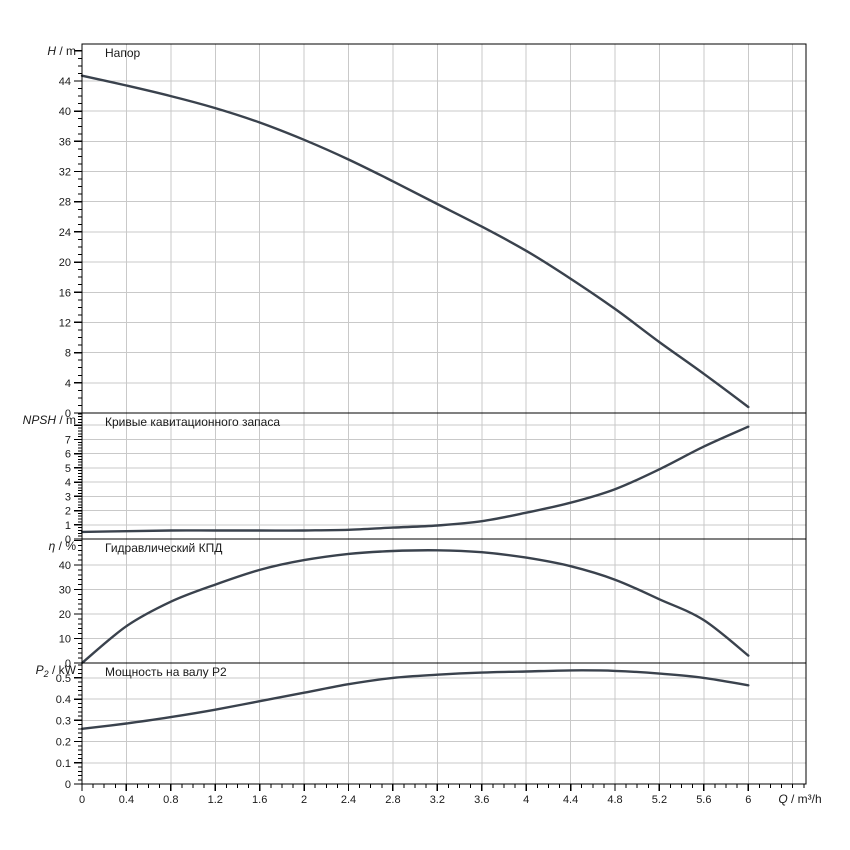  Describe the element at coordinates (68, 512) in the screenshot. I see `y-tick-label: 2` at that location.